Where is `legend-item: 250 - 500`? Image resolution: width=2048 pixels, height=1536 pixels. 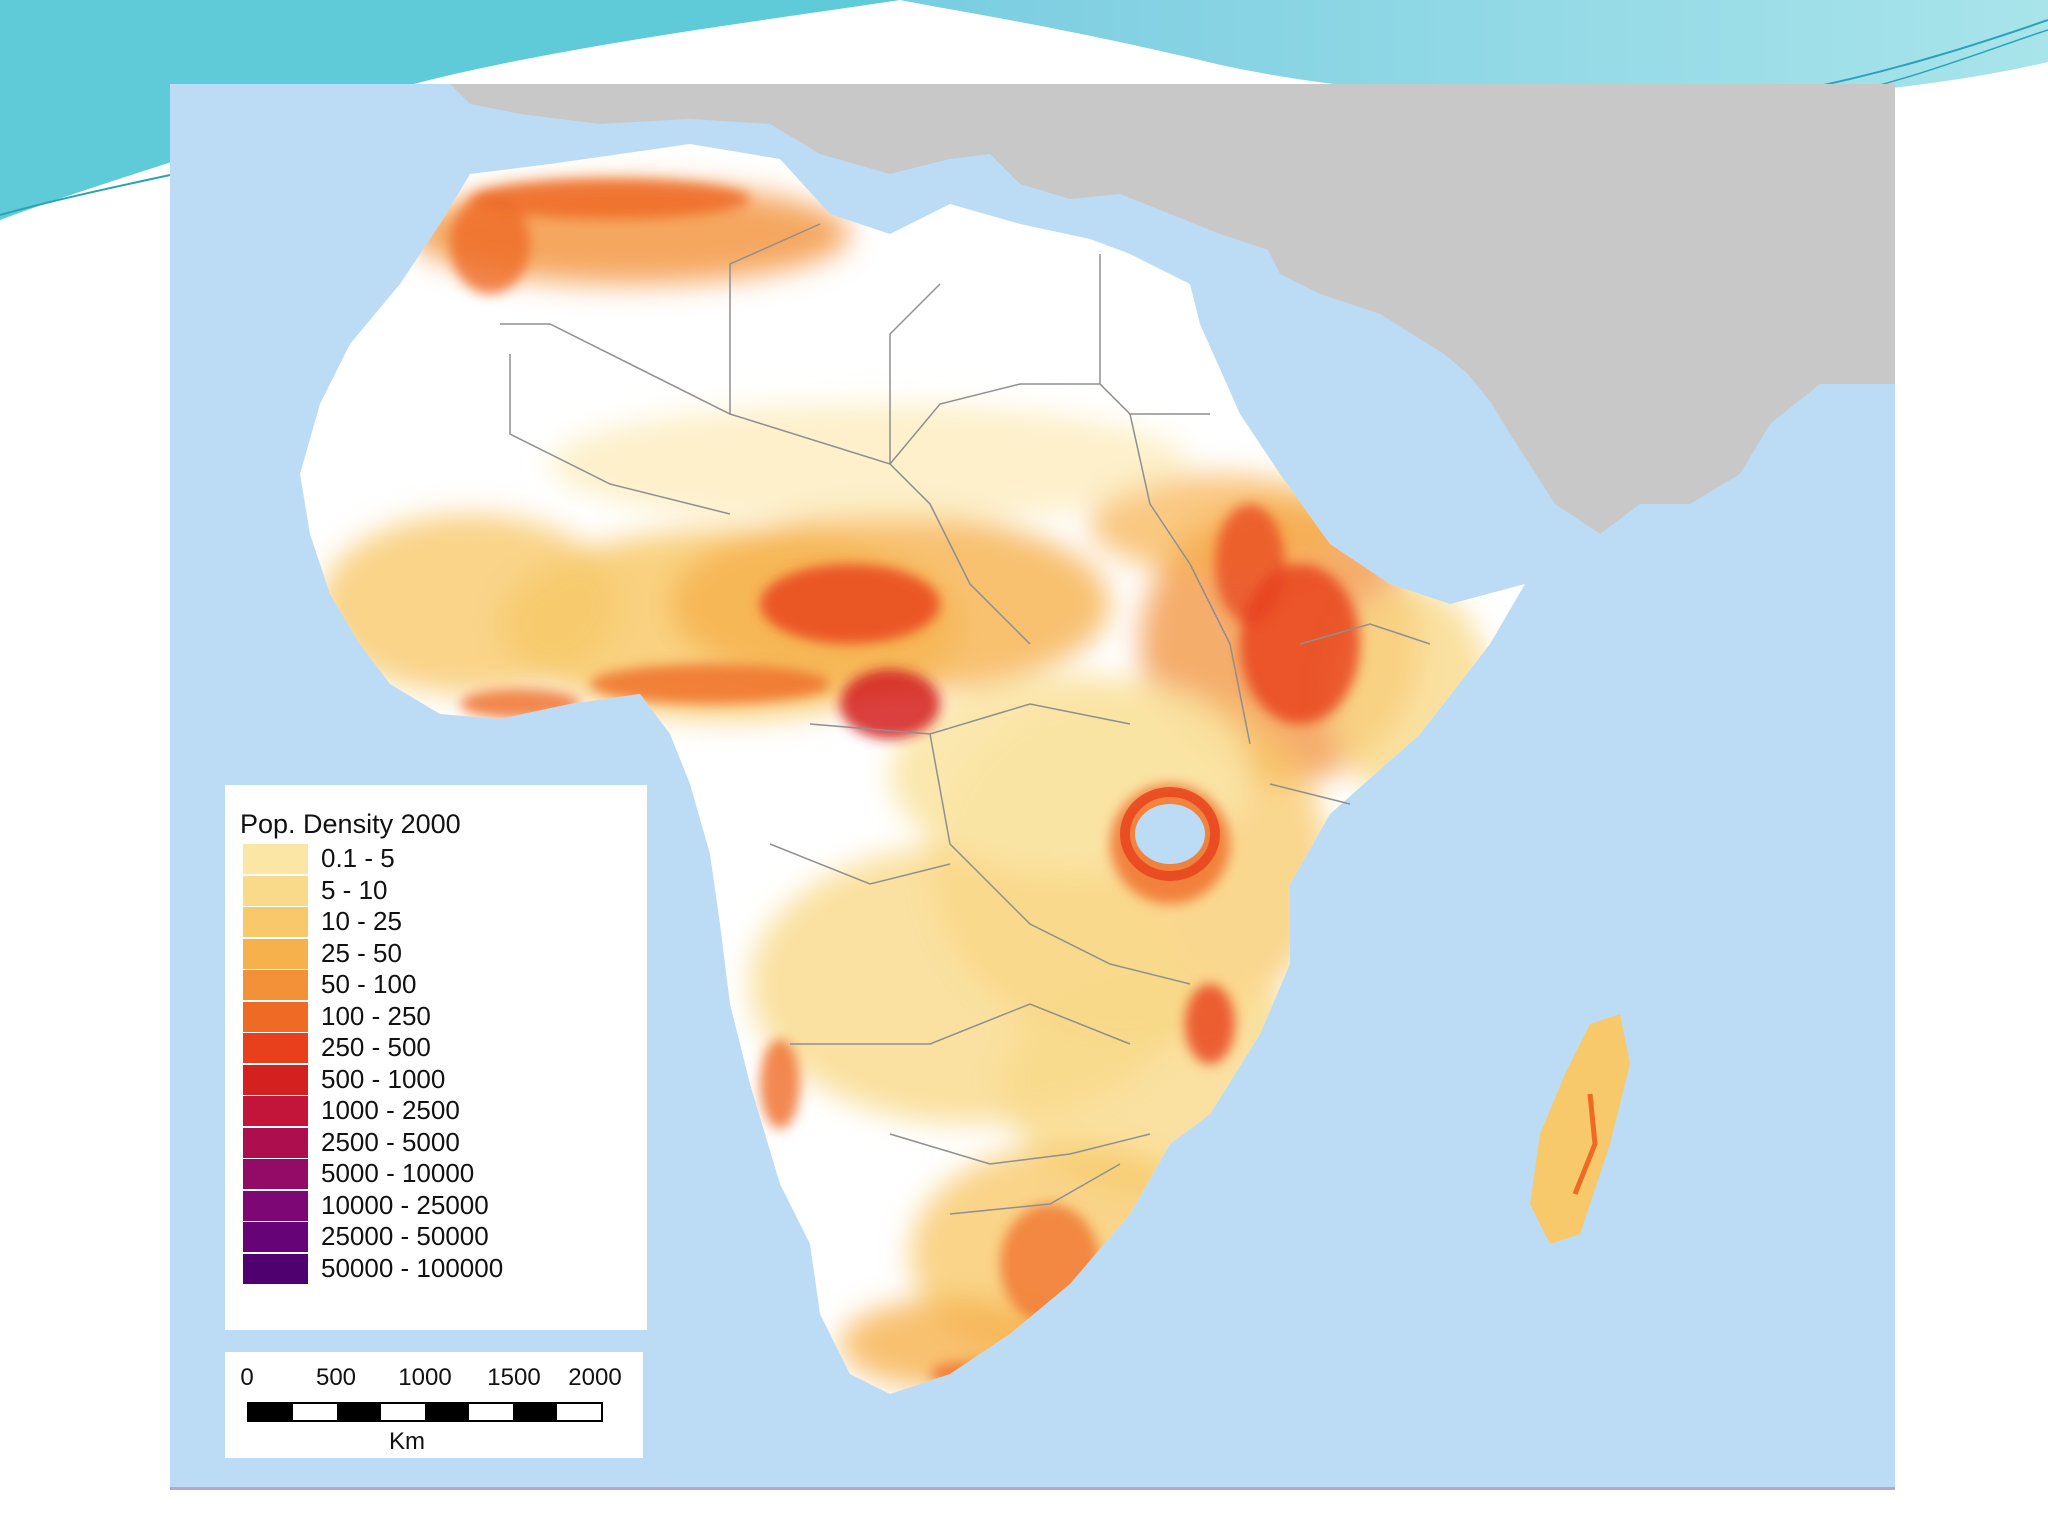 legend-item: 250 - 500 is located at coordinates (438, 1048).